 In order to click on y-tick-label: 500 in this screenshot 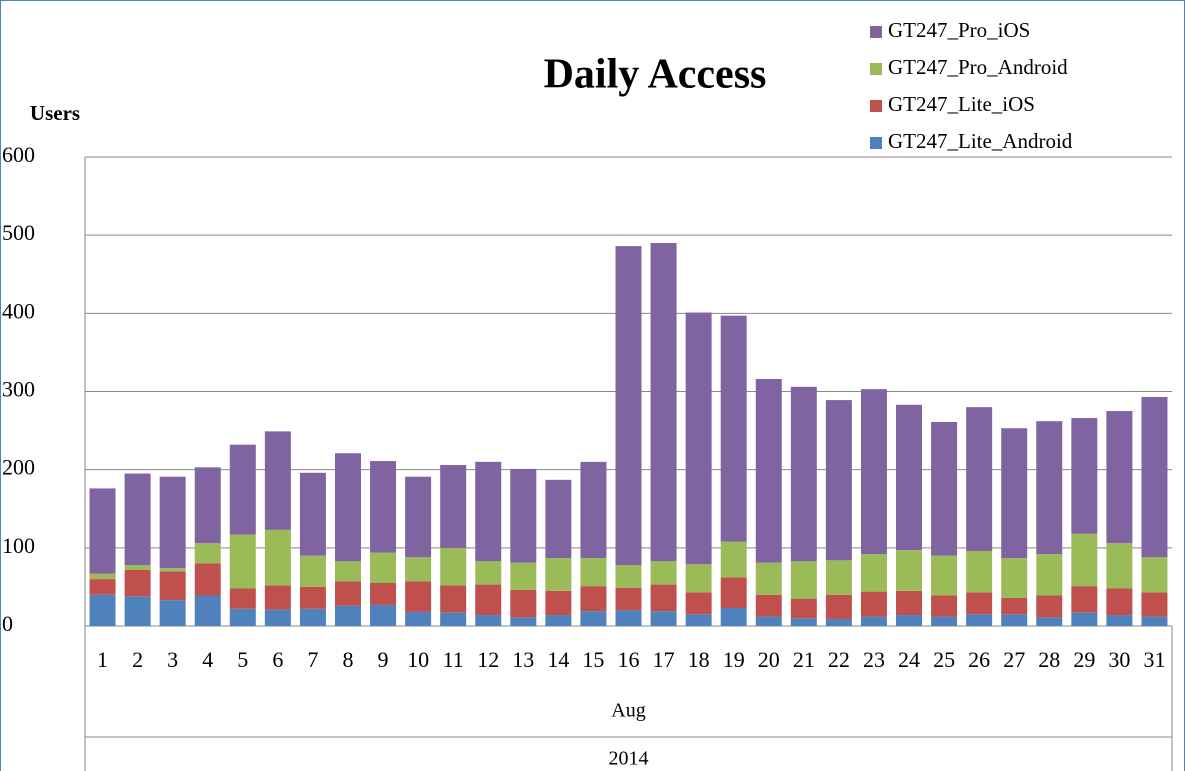, I will do `click(18, 232)`.